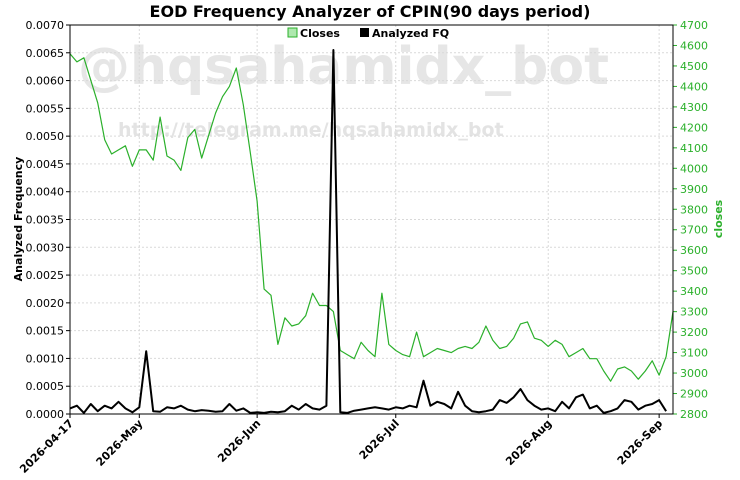  I want to click on right-tick-label: 2800, so click(694, 414).